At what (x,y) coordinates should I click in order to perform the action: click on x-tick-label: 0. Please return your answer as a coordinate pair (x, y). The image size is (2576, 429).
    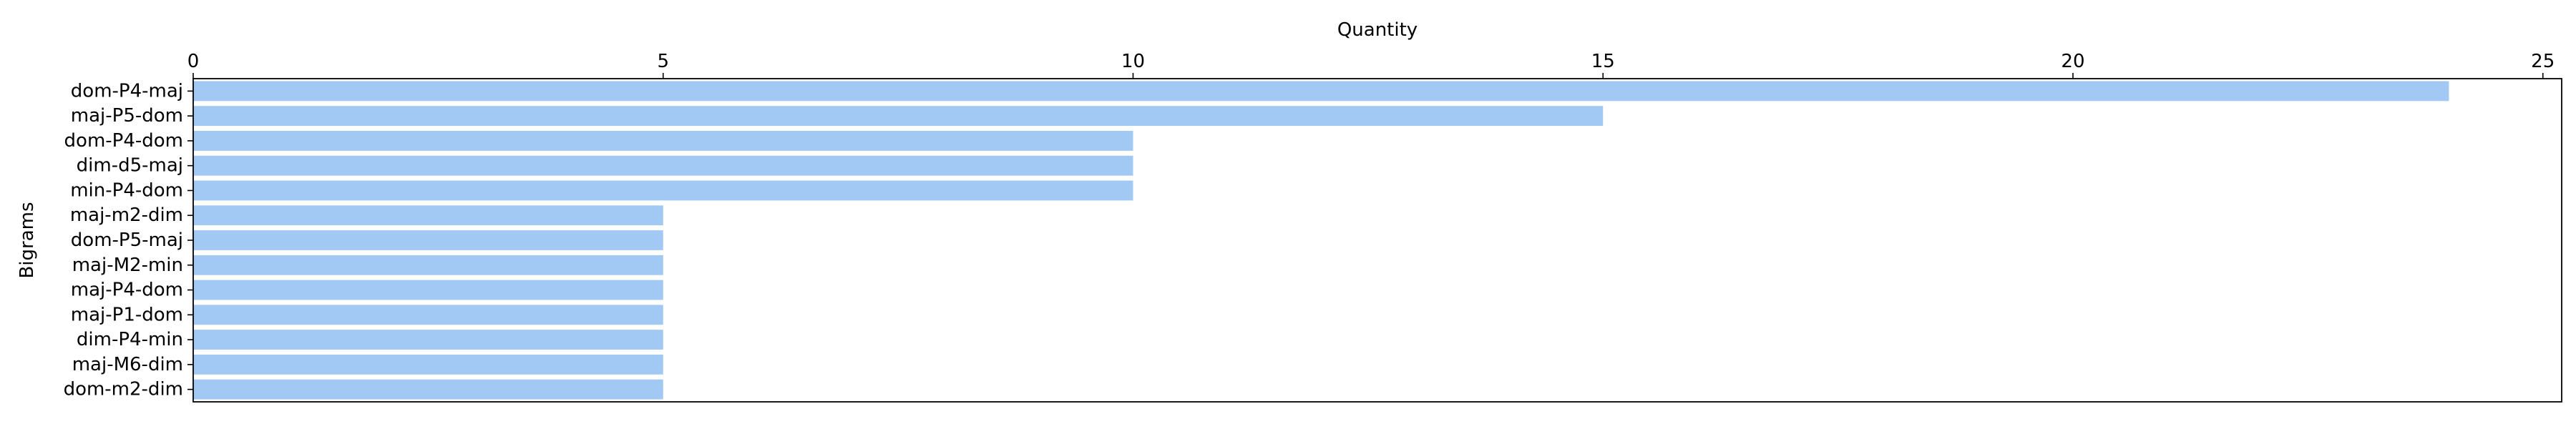
    Looking at the image, I should click on (193, 61).